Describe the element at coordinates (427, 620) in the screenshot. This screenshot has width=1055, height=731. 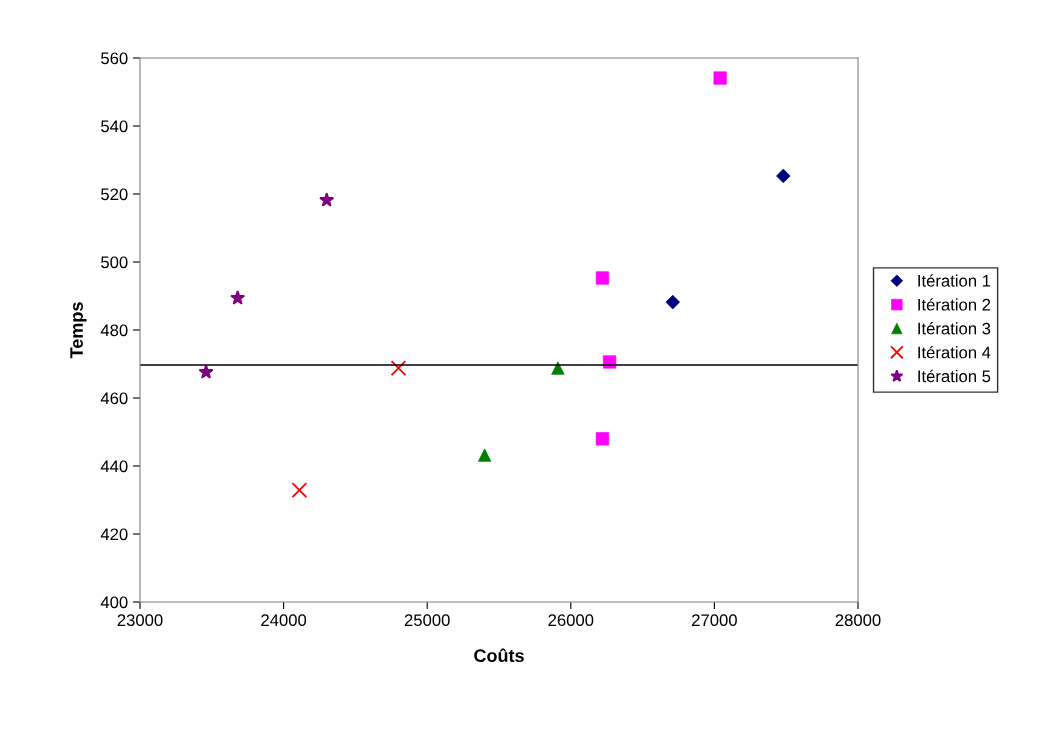
I see `x-tick-label: 25000` at that location.